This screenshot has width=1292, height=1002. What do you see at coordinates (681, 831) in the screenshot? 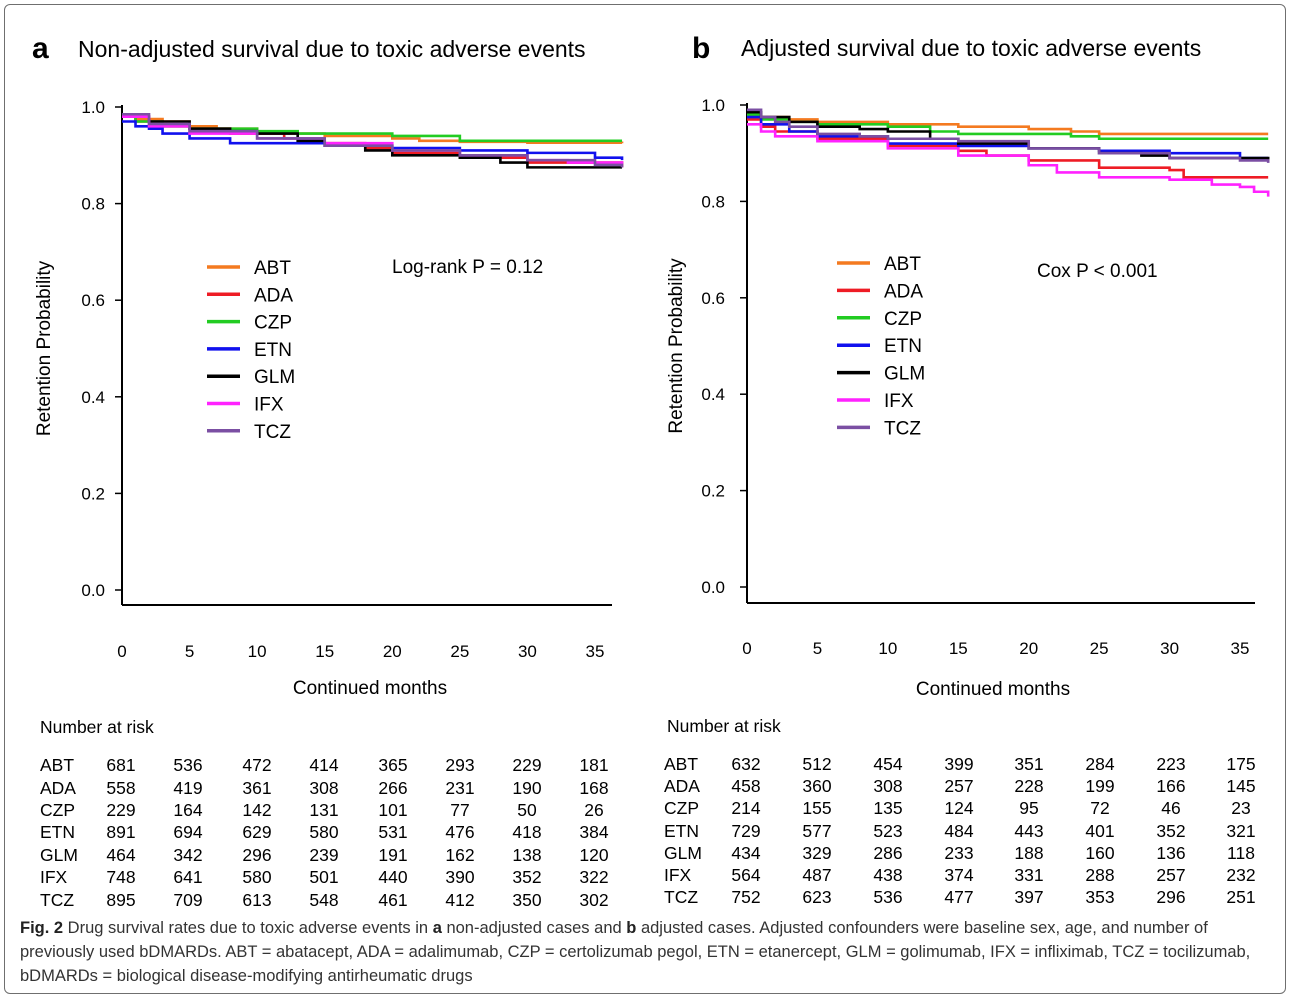
I see `risk-row-label: ETN` at bounding box center [681, 831].